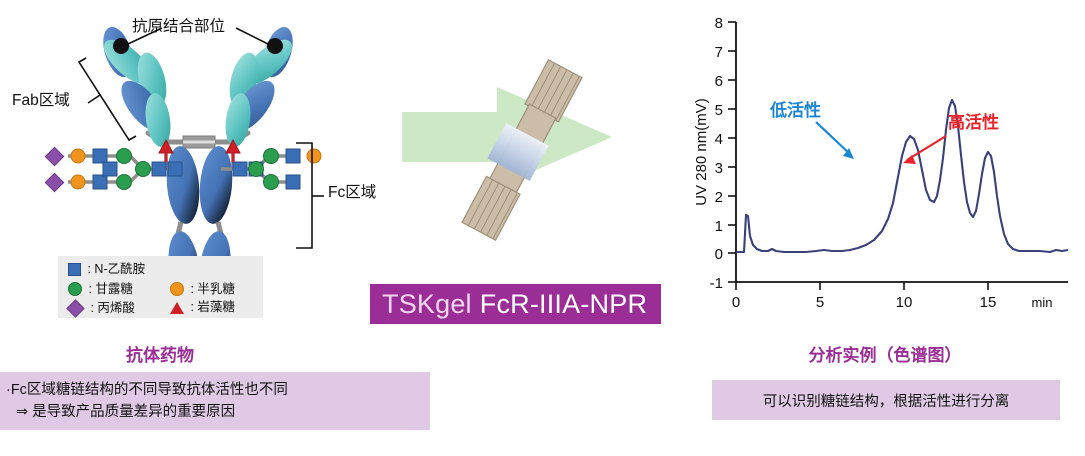 The image size is (1085, 456). What do you see at coordinates (864, 302) in the screenshot?
I see `x-axis-tick-labels: 0 5 10 15` at bounding box center [864, 302].